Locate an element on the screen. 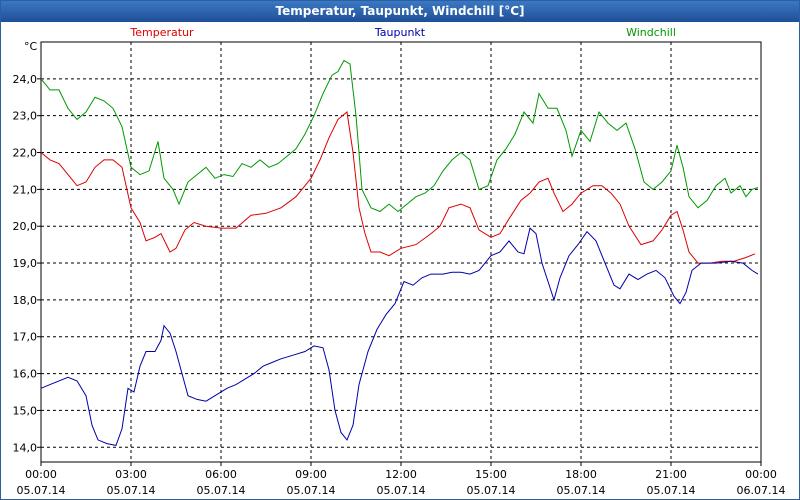 This screenshot has width=800, height=500. y-tick-label: 16,0 is located at coordinates (25, 374).